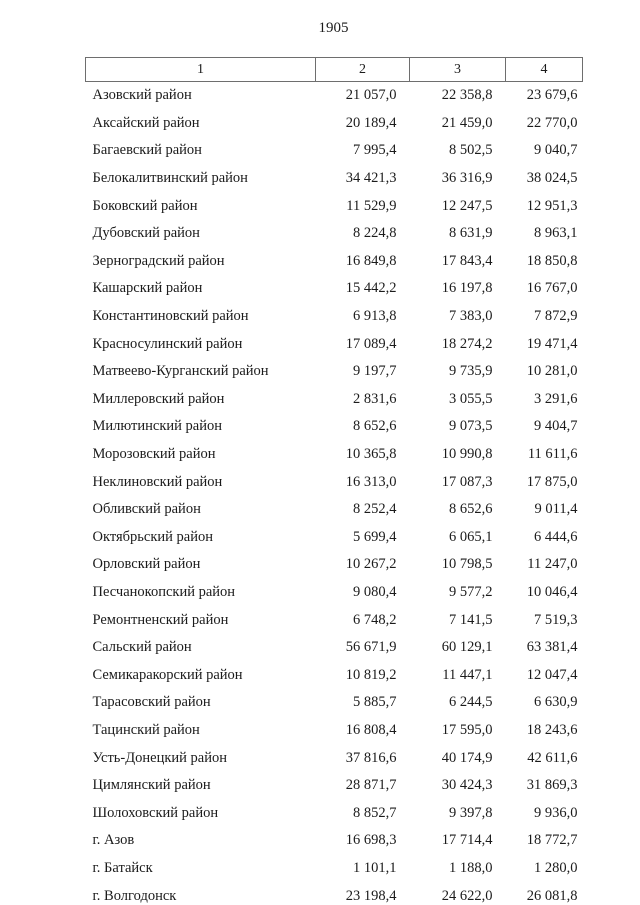 Image resolution: width=640 pixels, height=905 pixels. Describe the element at coordinates (375, 702) in the screenshot. I see `value-cell: 5 885,7` at that location.